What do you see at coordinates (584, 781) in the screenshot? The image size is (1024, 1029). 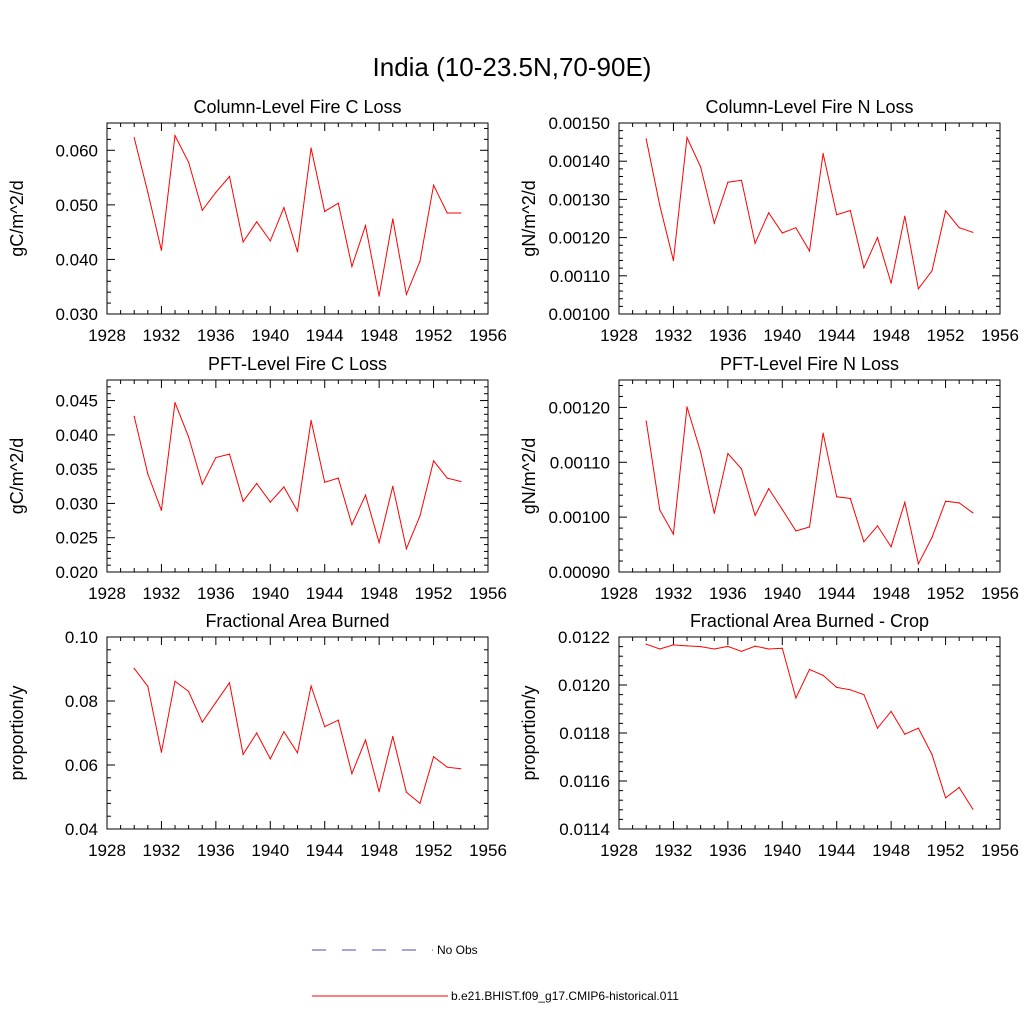 I see `y-tick-label: 0.0116` at bounding box center [584, 781].